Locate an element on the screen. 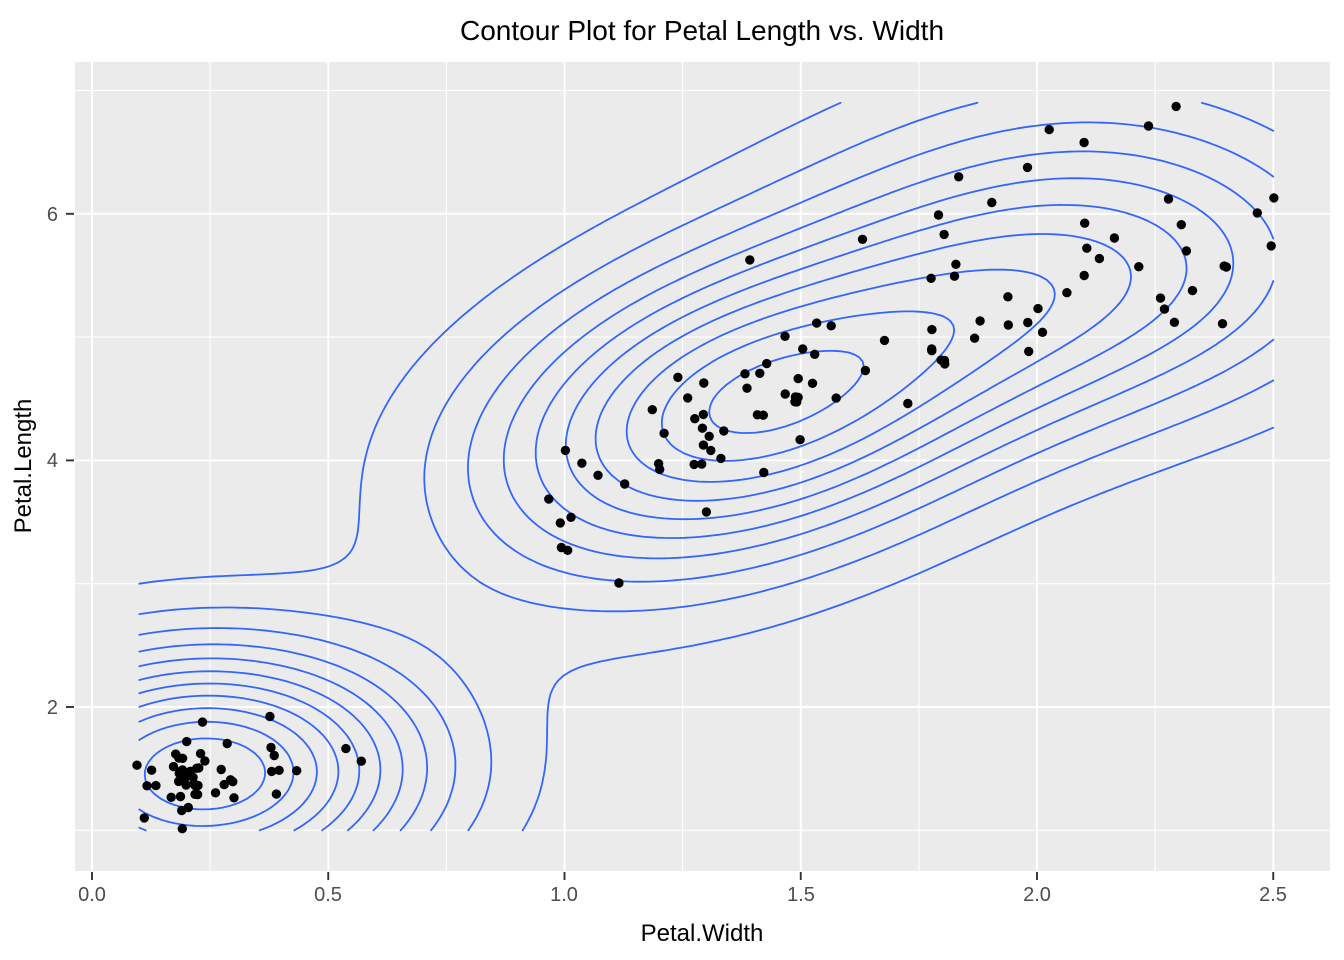 This screenshot has height=960, width=1344. y-tick-label: 6 is located at coordinates (52, 215).